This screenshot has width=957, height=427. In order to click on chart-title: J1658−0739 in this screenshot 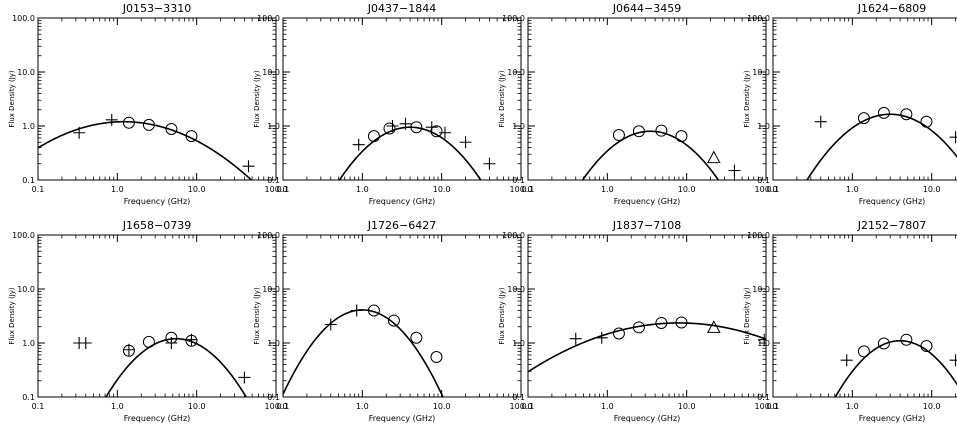, I will do `click(156, 225)`.